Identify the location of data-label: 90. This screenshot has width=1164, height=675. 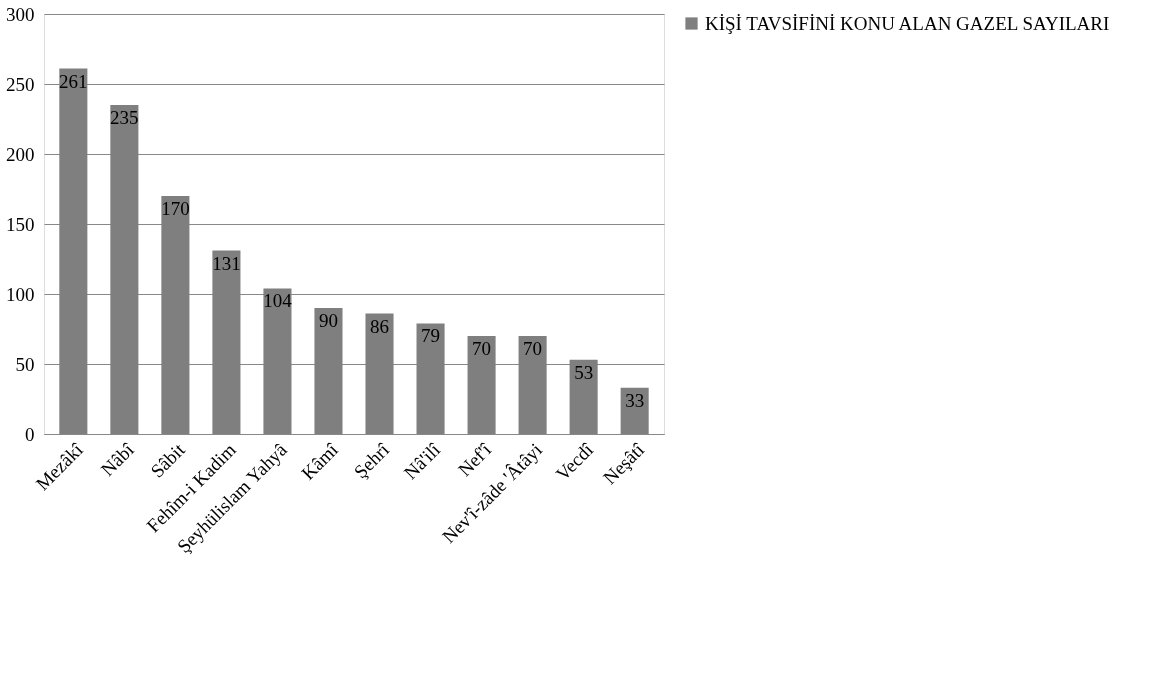
(328, 320).